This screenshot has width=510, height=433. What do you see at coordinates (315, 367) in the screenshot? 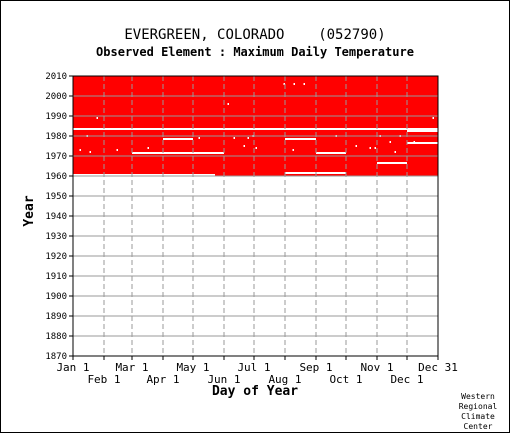
I see `x-tick-label: Sep 1` at bounding box center [315, 367].